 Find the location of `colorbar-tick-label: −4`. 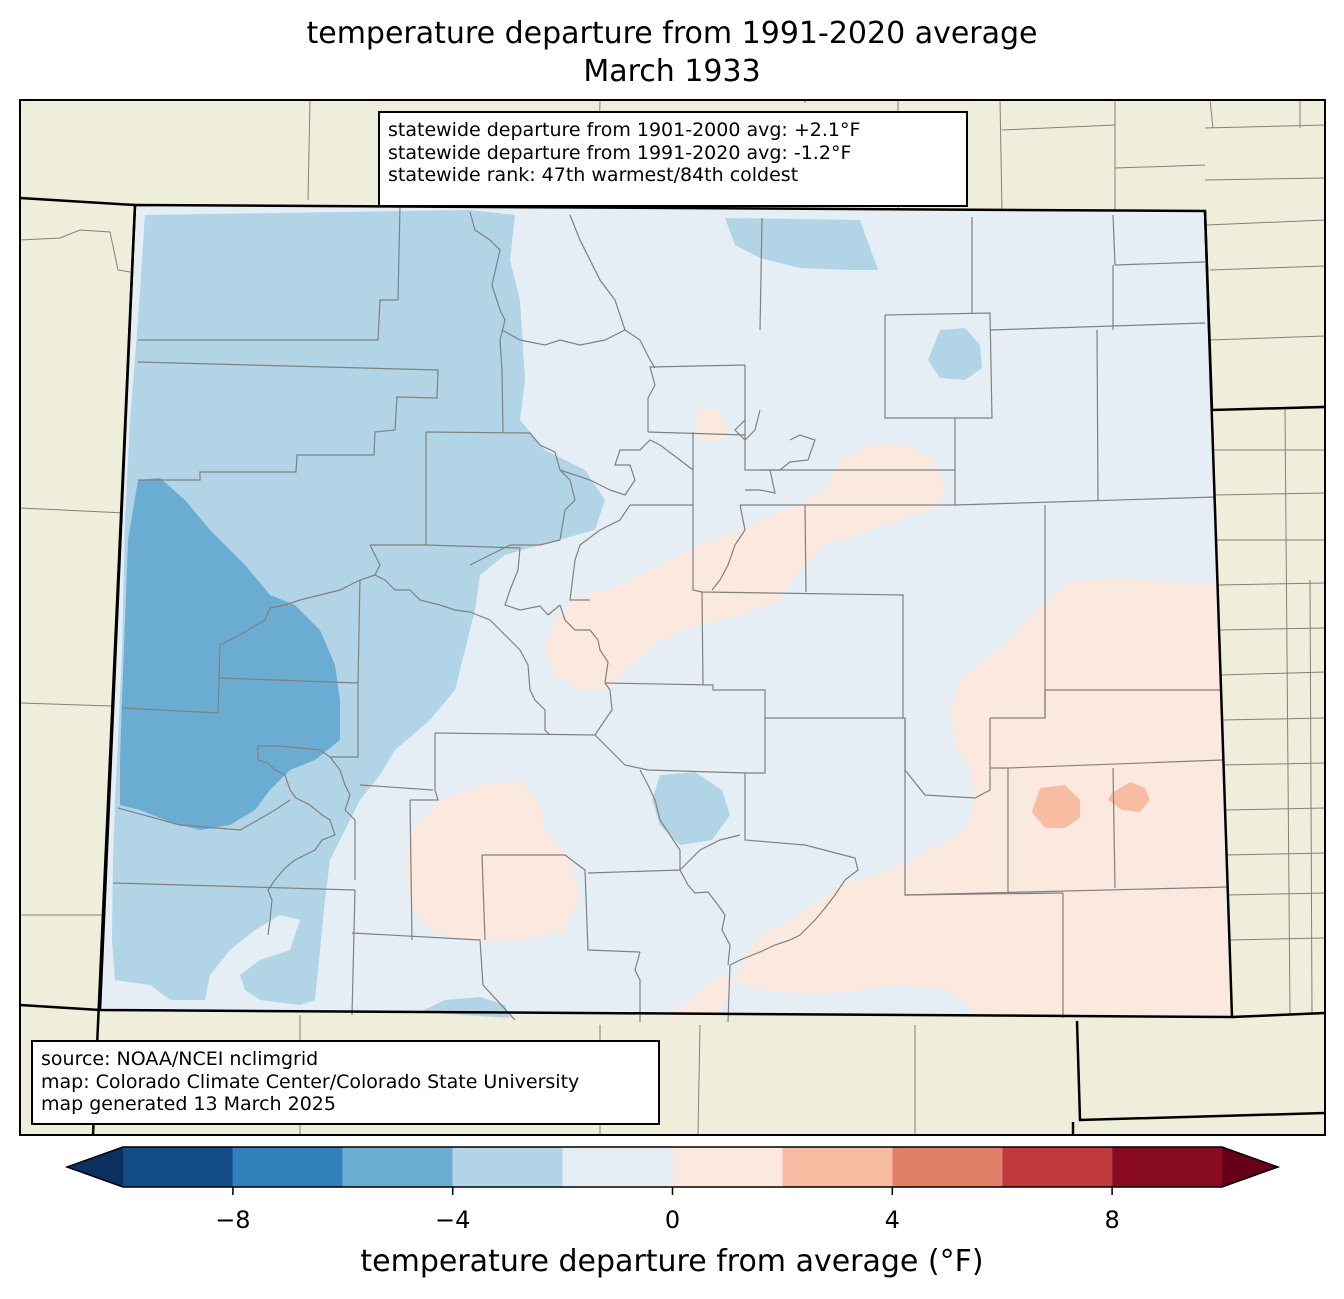

colorbar-tick-label: −4 is located at coordinates (452, 1220).